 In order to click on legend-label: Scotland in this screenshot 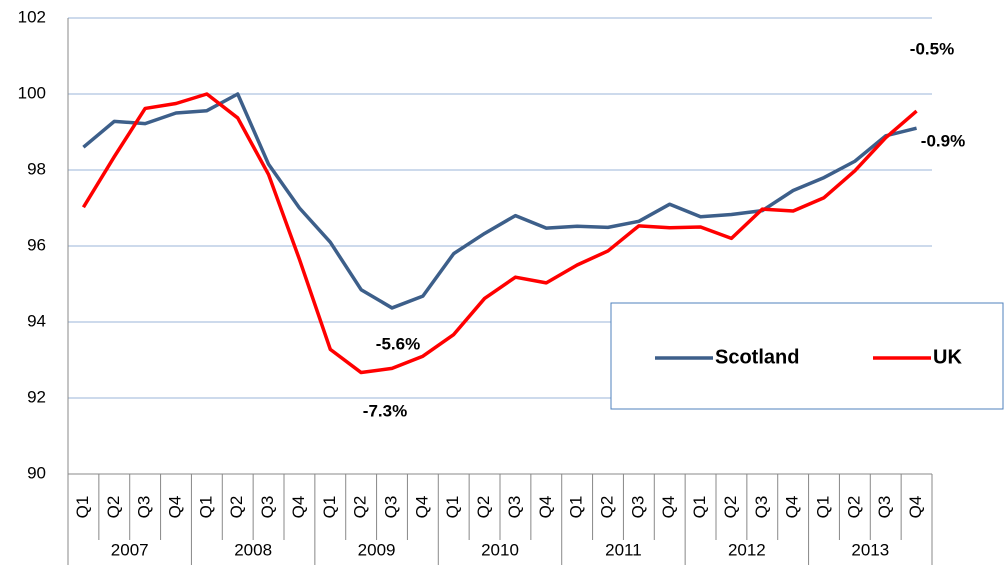, I will do `click(757, 357)`.